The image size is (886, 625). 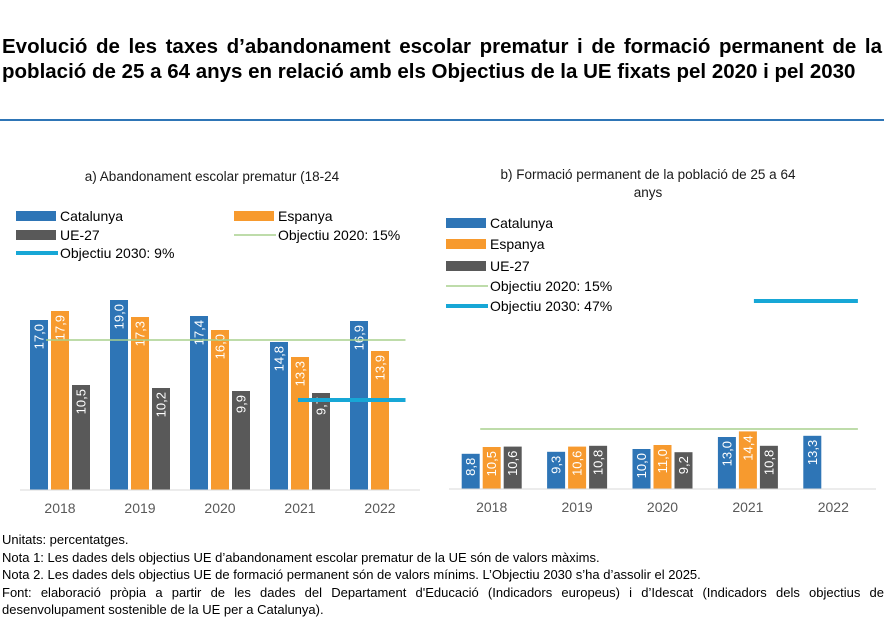 What do you see at coordinates (442, 120) in the screenshot?
I see `title-rule` at bounding box center [442, 120].